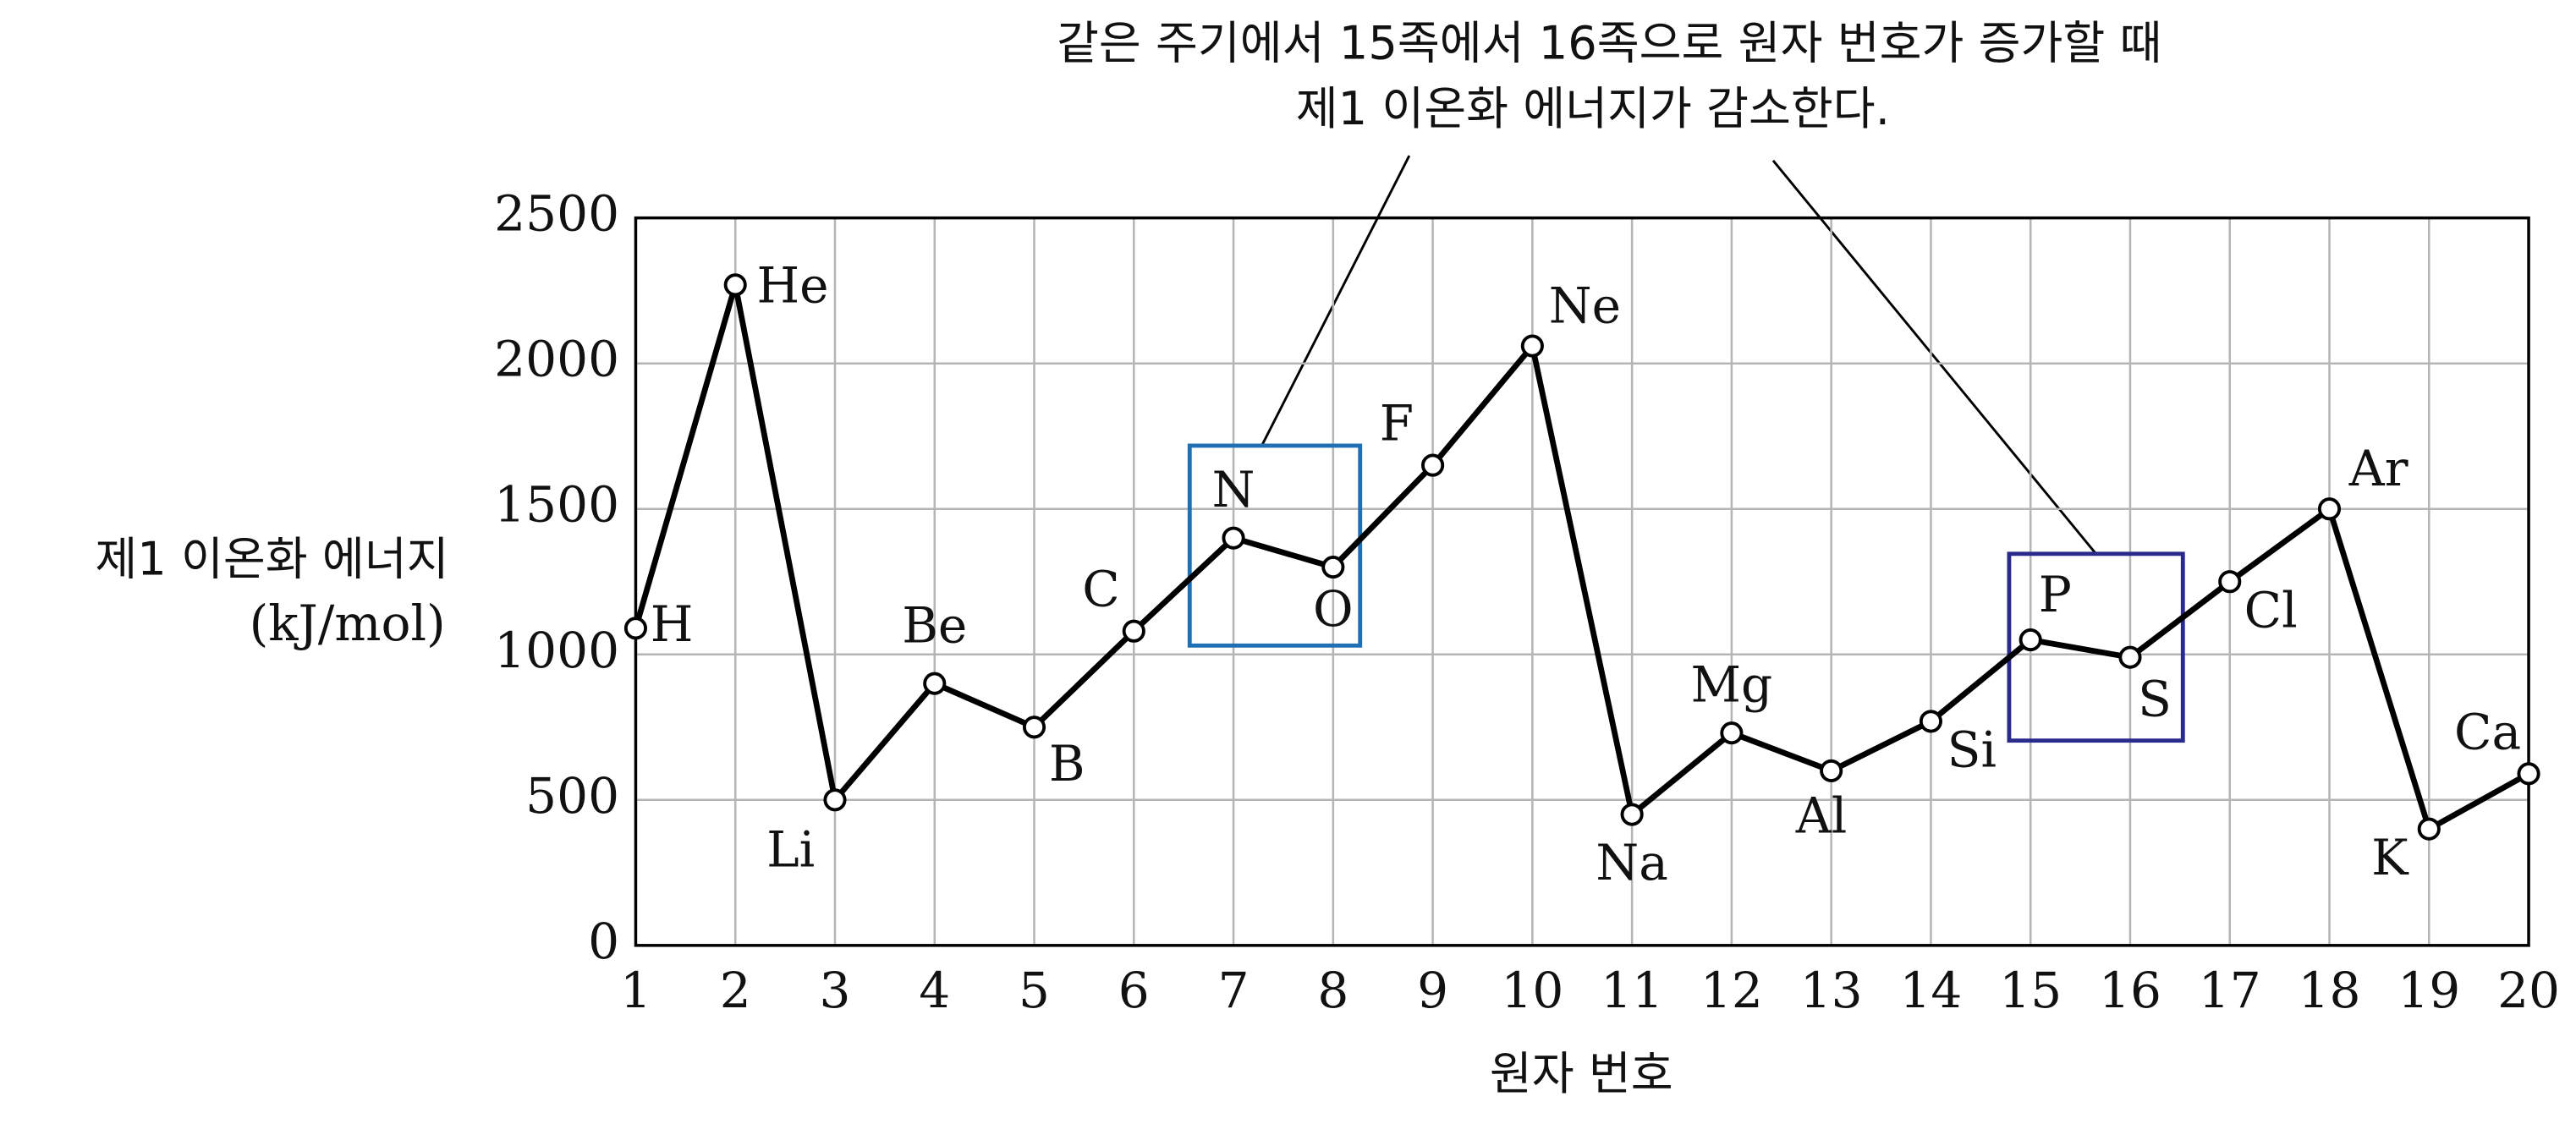 This screenshot has width=2576, height=1124. What do you see at coordinates (1585, 305) in the screenshot?
I see `point-label: Ne` at bounding box center [1585, 305].